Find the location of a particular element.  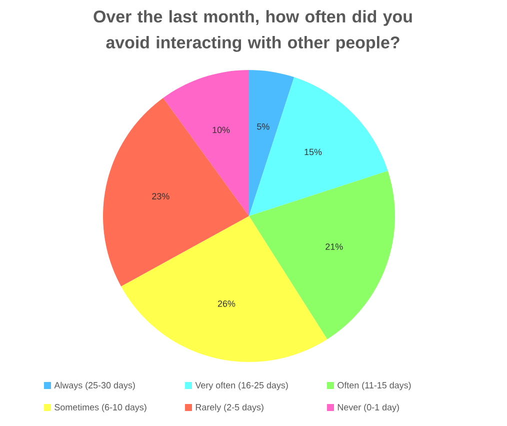

data-label: 26% is located at coordinates (227, 303).